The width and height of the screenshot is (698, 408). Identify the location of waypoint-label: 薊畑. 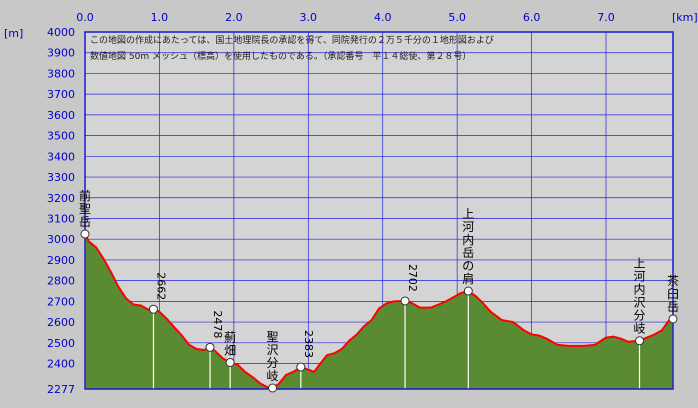
(230, 343).